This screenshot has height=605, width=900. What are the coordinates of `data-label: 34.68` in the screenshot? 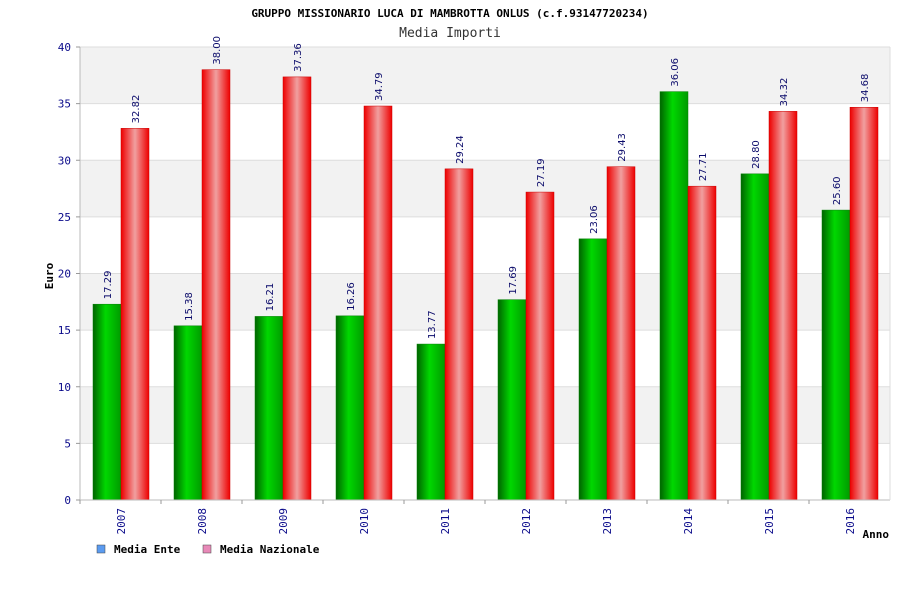 It's located at (865, 88).